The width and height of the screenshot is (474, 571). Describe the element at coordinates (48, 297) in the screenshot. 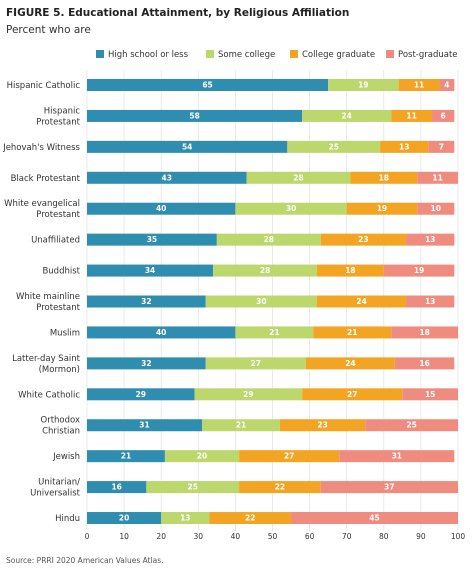

I see `label-line: White mainline` at that location.